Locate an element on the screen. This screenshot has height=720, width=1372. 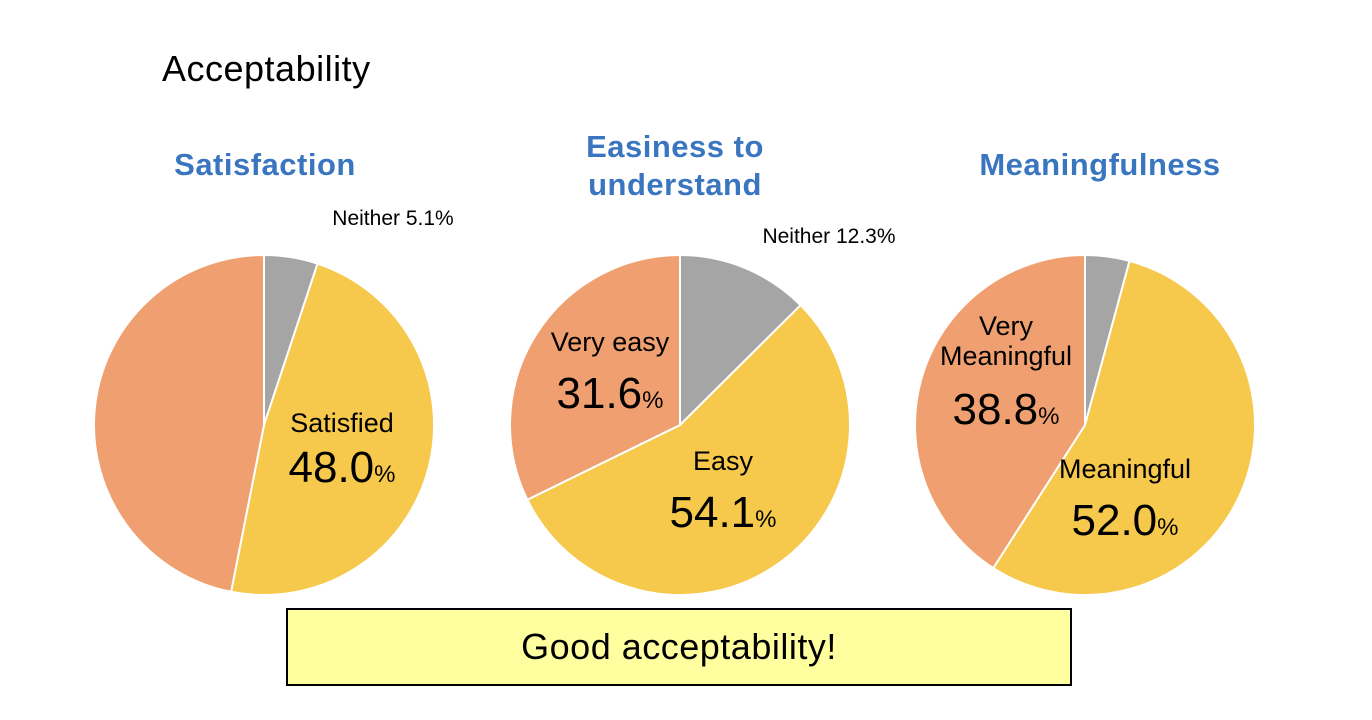
chart-title-easiness: Easiness to understand is located at coordinates (675, 165).